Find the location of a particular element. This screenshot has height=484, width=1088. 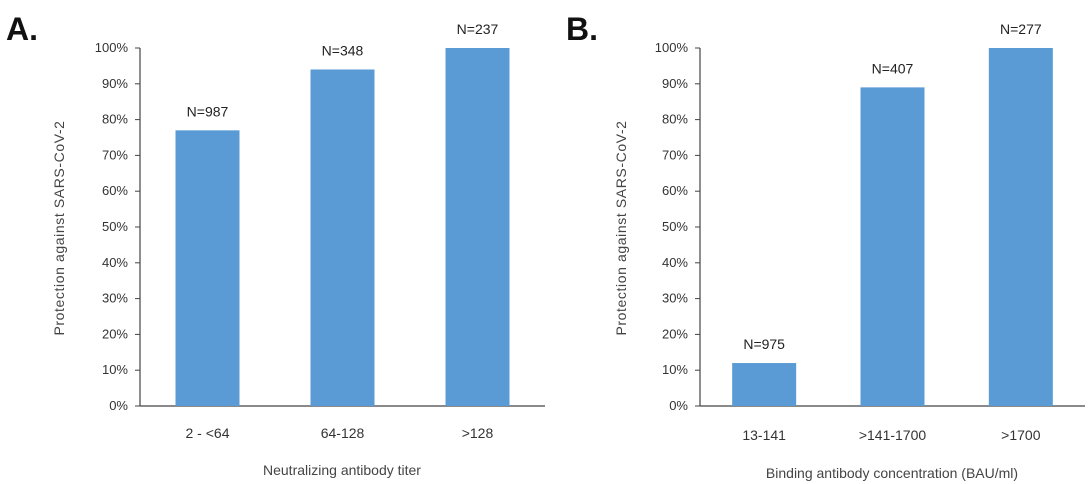

data-label: N=348 is located at coordinates (343, 50).